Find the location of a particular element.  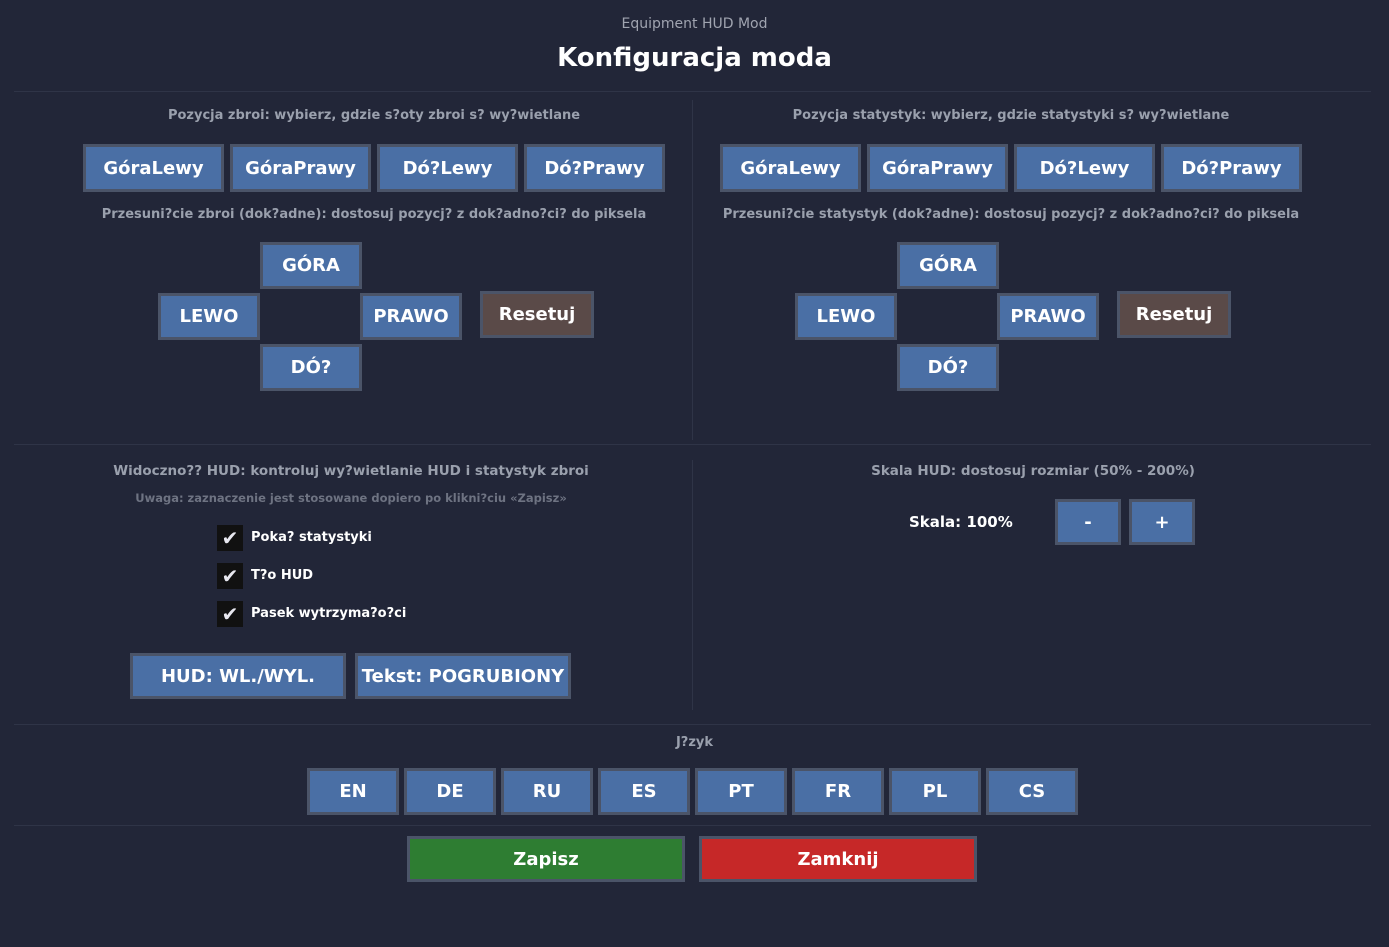

durability-bar-checkbox: ✔ is located at coordinates (230, 614).